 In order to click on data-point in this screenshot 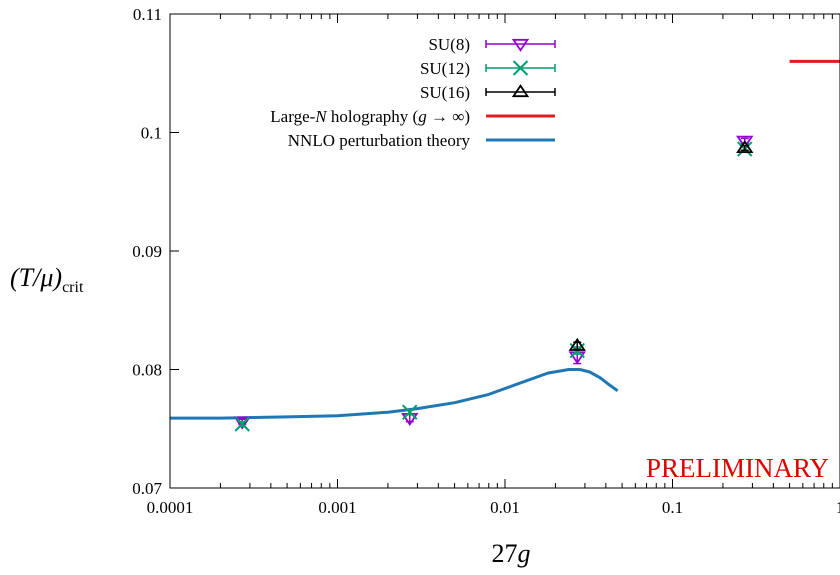, I will do `click(410, 419)`.